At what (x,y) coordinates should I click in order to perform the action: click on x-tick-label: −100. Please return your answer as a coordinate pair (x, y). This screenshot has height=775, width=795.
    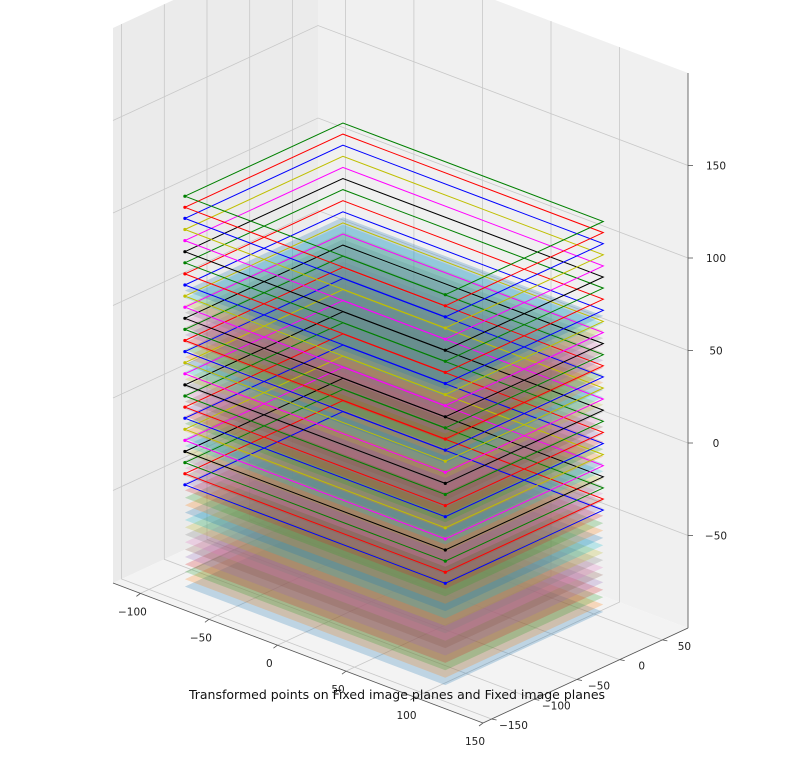
    Looking at the image, I should click on (132, 612).